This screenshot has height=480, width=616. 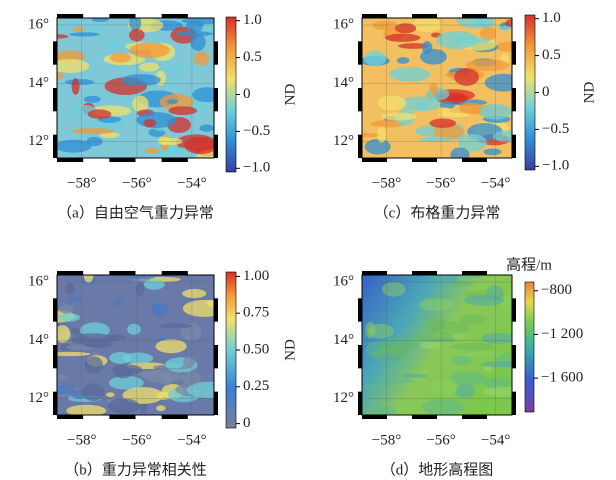 I want to click on colorbar-tick-label: −800, so click(x=556, y=290).